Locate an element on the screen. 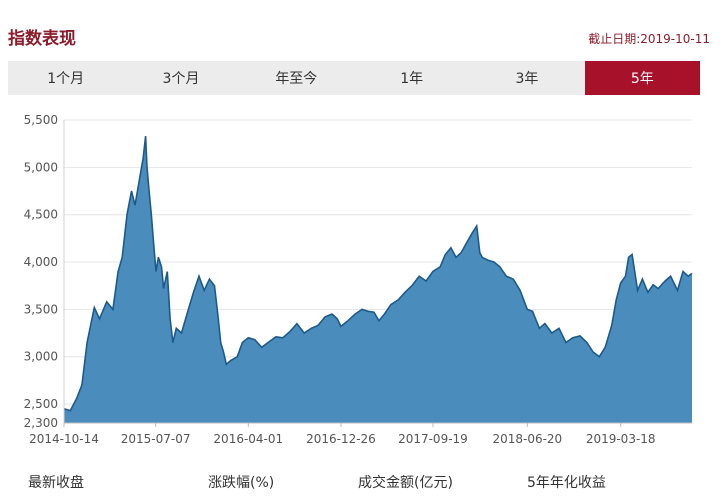 The width and height of the screenshot is (720, 502). tab-3-years: 3年 is located at coordinates (527, 79).